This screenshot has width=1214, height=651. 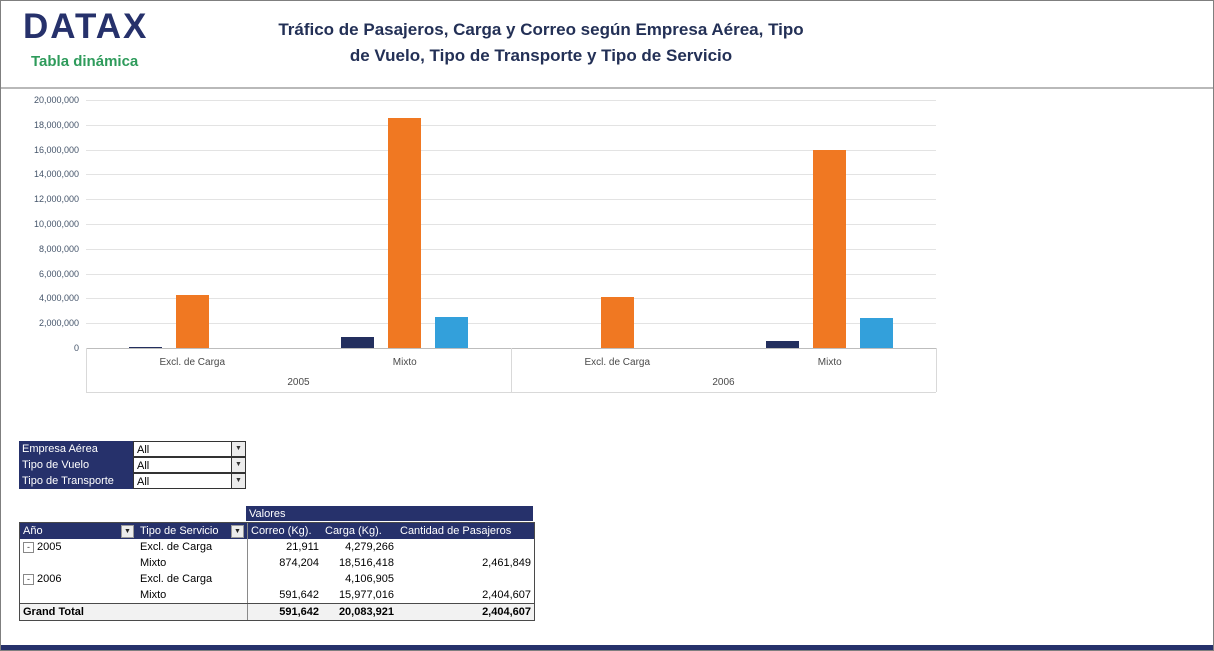 I want to click on y-axis-tick-label: 16,000,000, so click(x=56, y=149).